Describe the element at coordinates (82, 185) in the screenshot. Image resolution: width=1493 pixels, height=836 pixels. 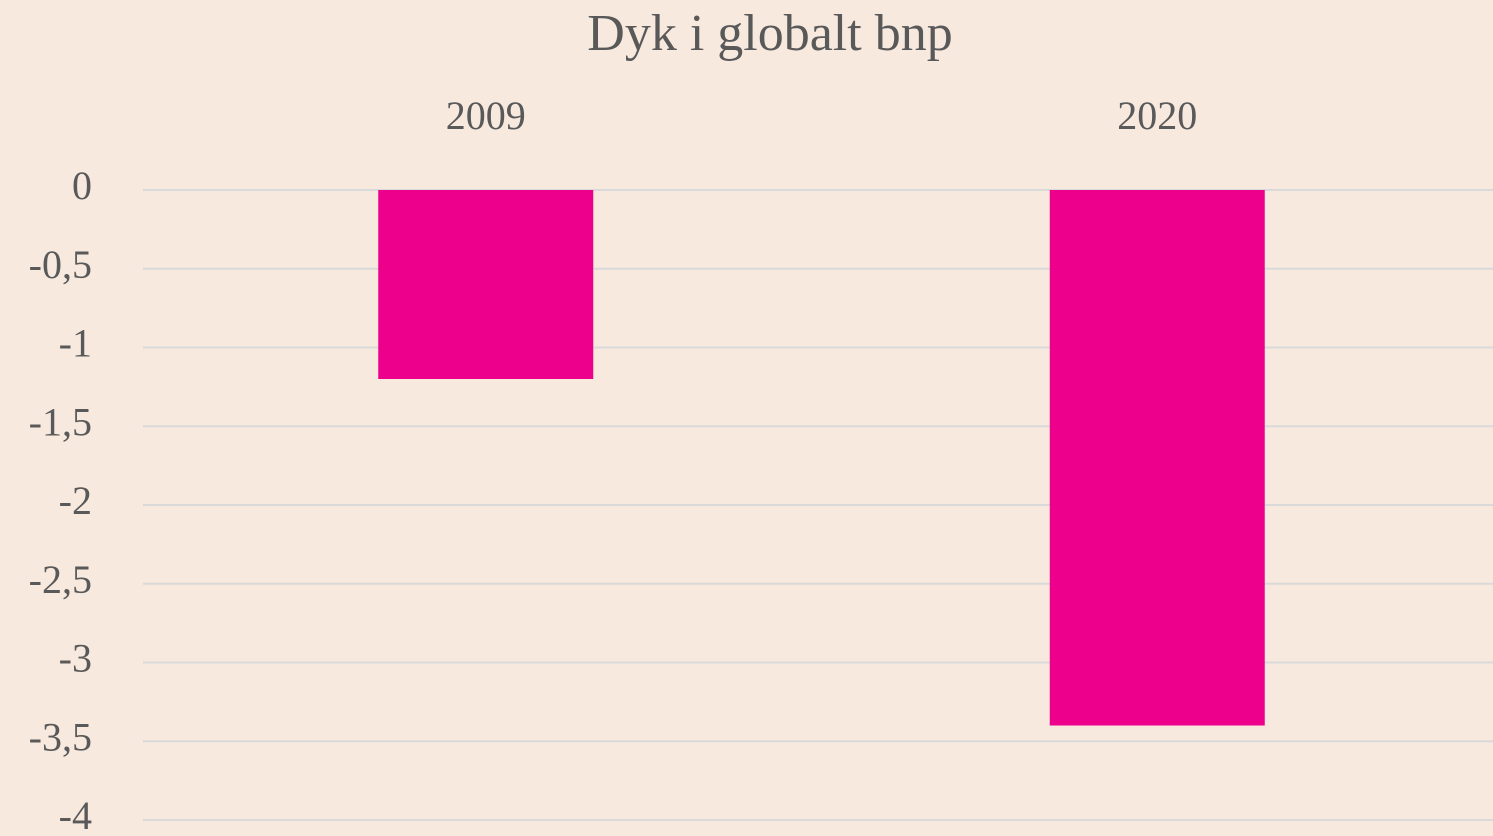
I see `y-tick-label: 0` at that location.